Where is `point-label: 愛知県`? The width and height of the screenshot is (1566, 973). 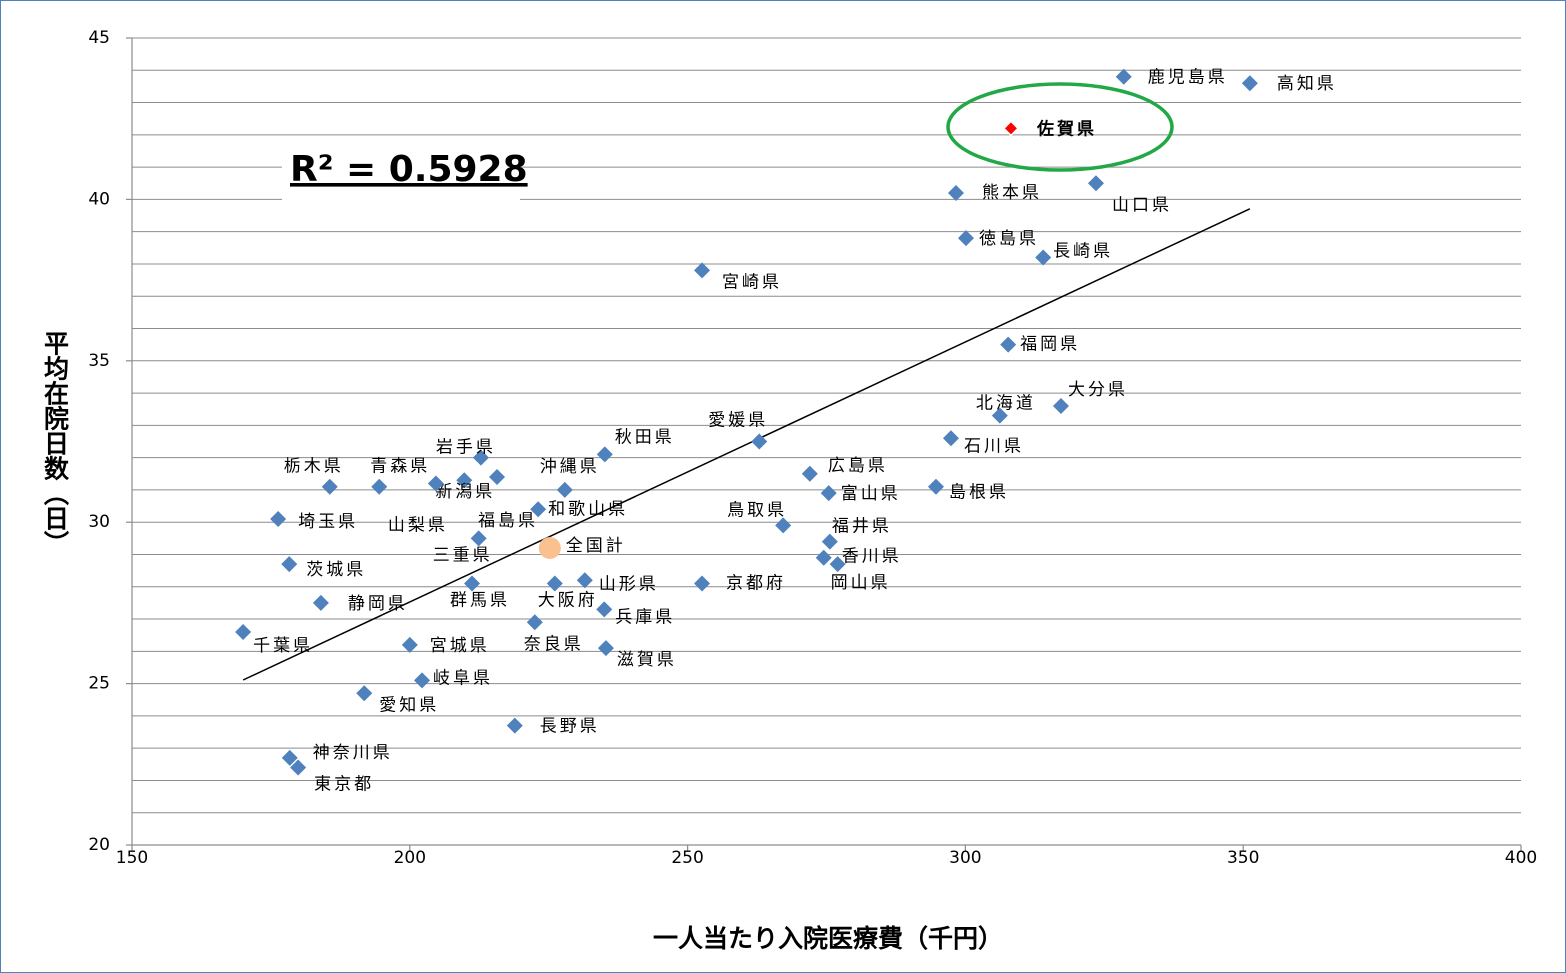
point-label: 愛知県 is located at coordinates (409, 705).